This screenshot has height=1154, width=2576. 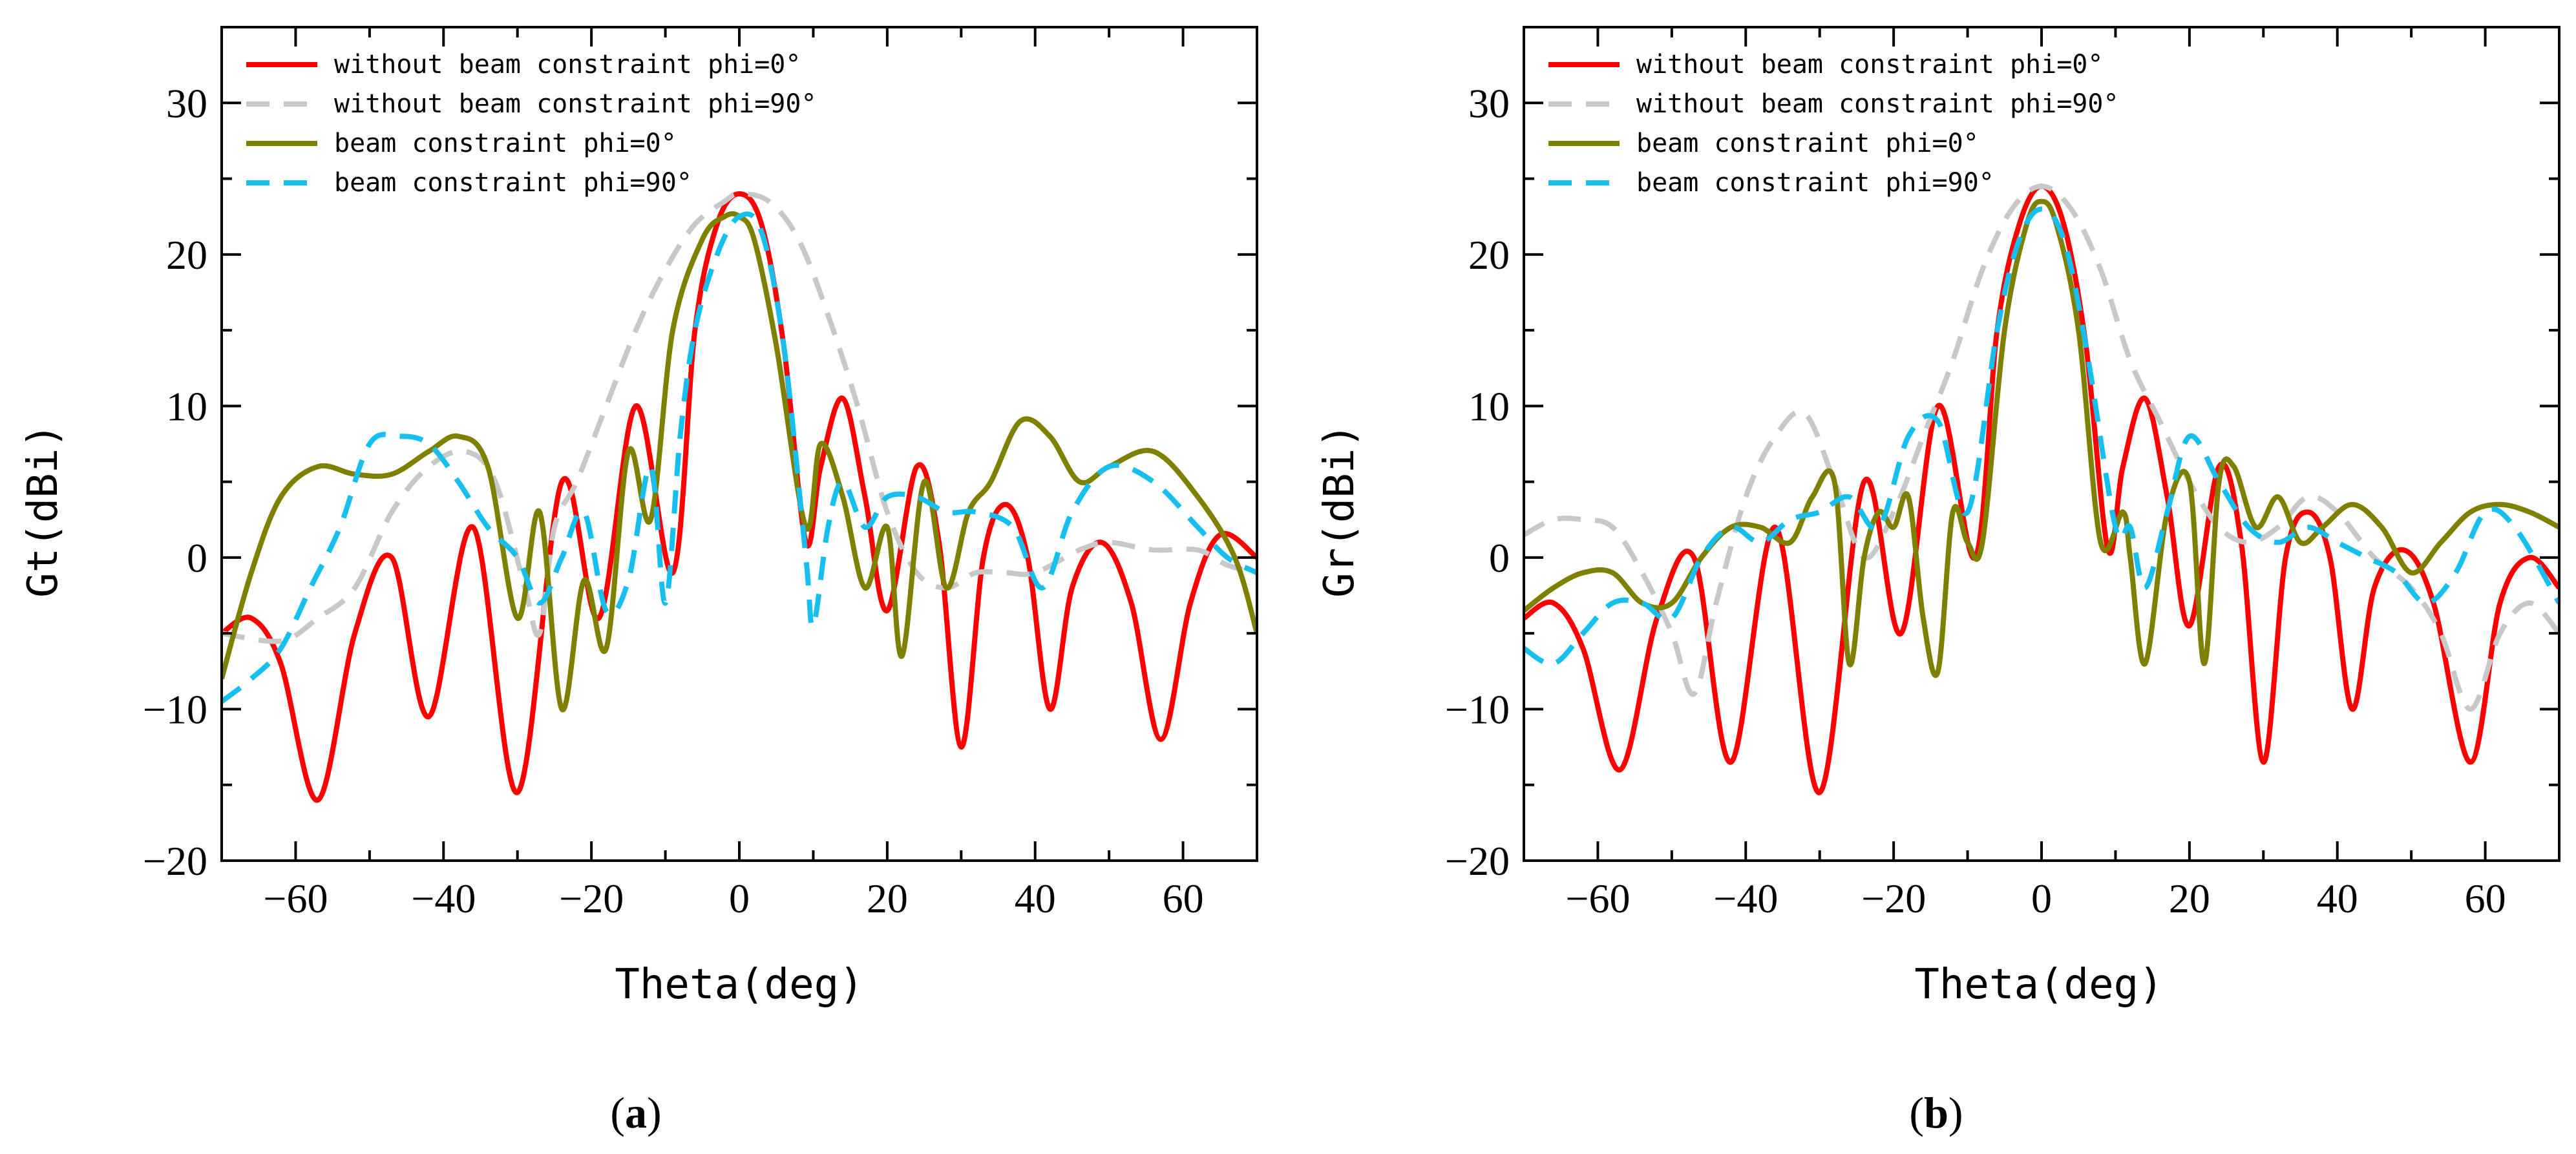 I want to click on panel-label-letter: a, so click(x=636, y=1112).